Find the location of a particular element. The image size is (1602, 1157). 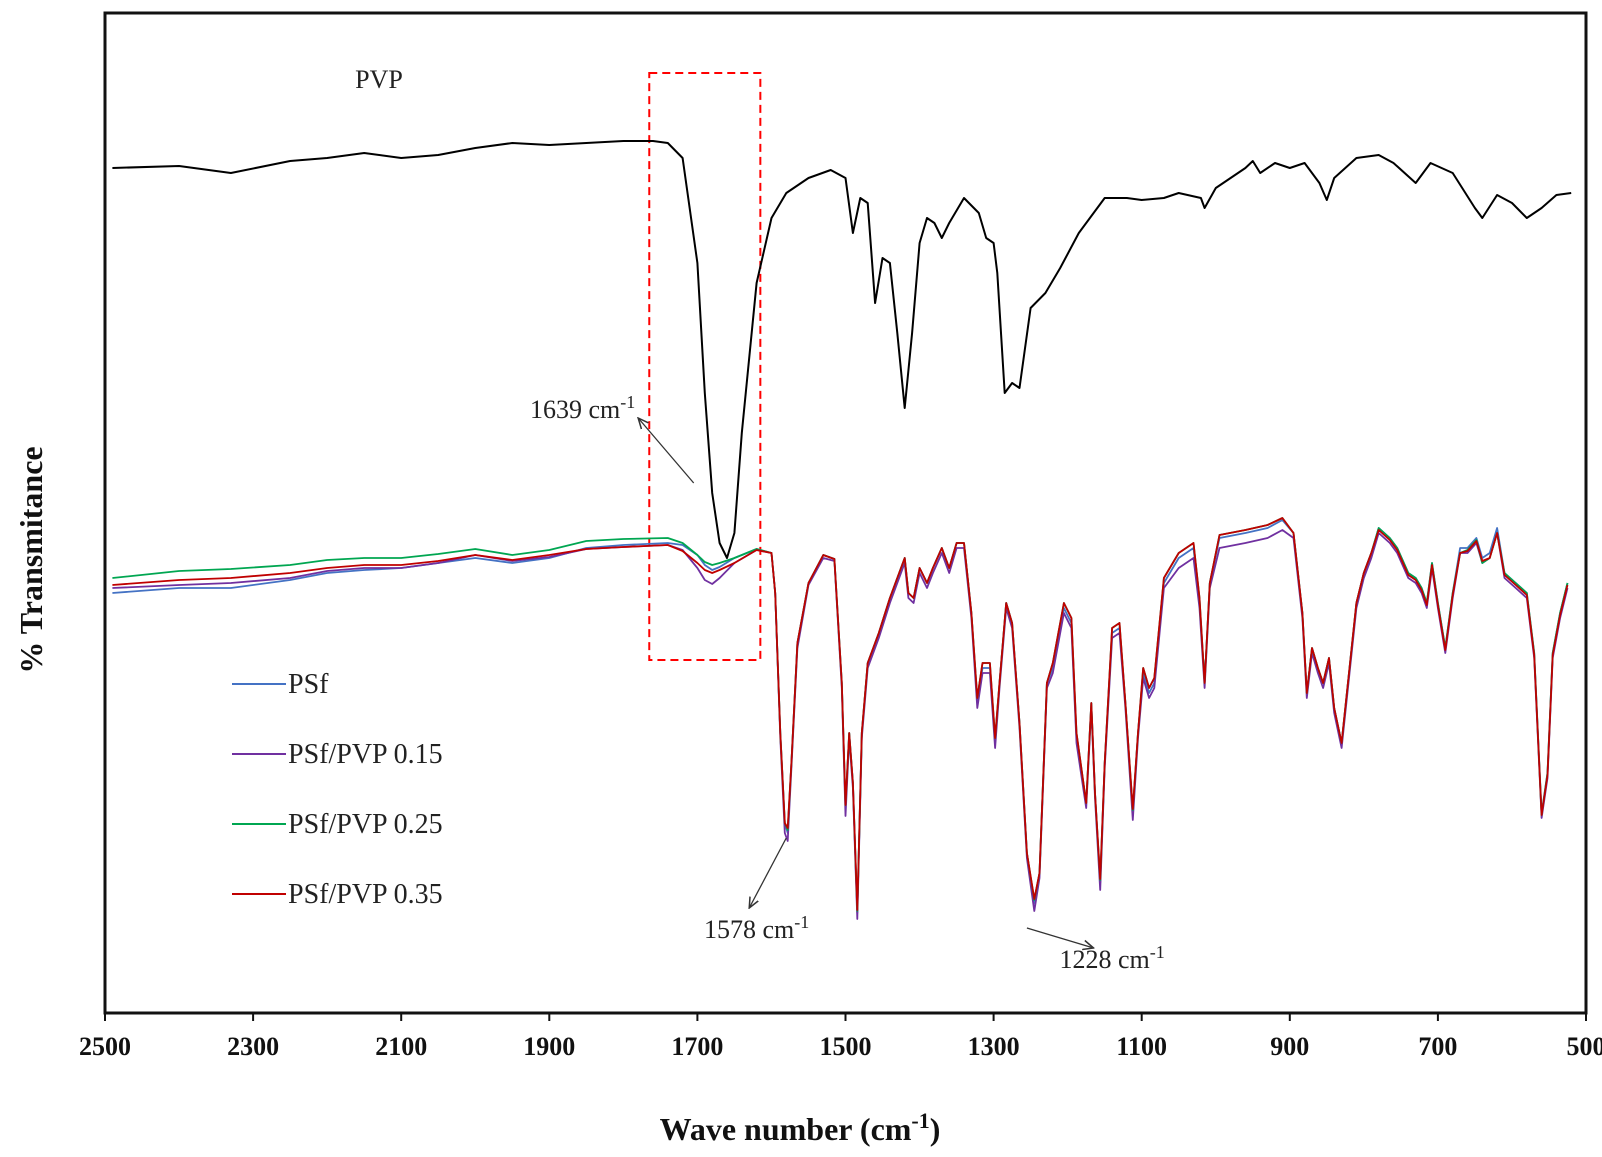

legend-item: PSf/PVP 0.15 is located at coordinates (337, 754).